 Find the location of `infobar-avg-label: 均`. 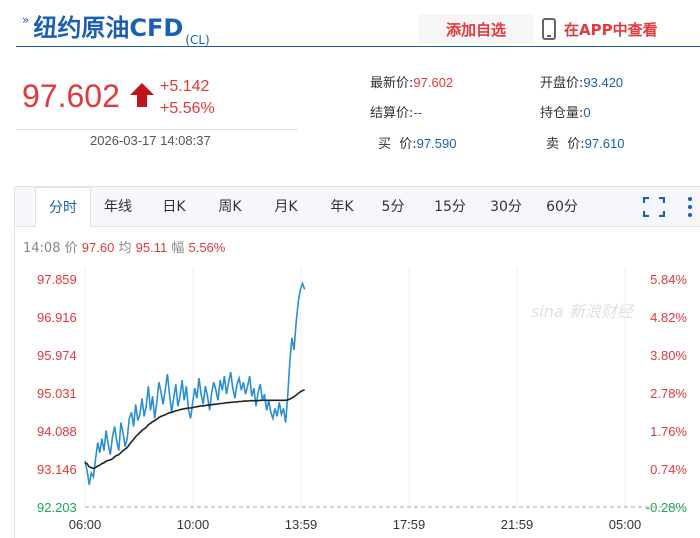

infobar-avg-label: 均 is located at coordinates (125, 248).